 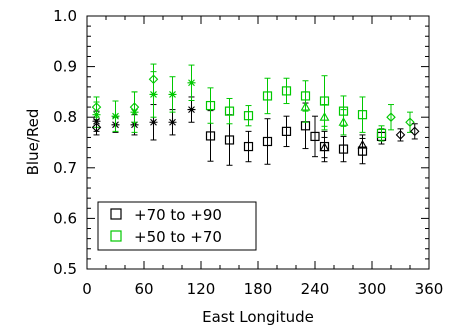 I want to click on y-tick-label: 1.0, so click(x=65, y=16).